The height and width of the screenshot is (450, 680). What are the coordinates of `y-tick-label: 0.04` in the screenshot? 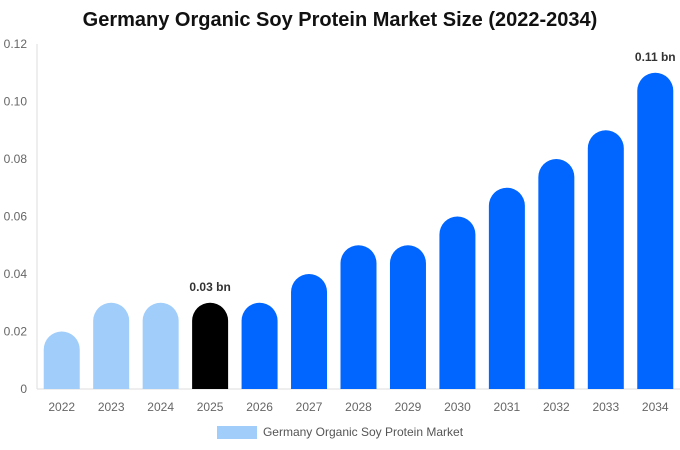 It's located at (16, 274).